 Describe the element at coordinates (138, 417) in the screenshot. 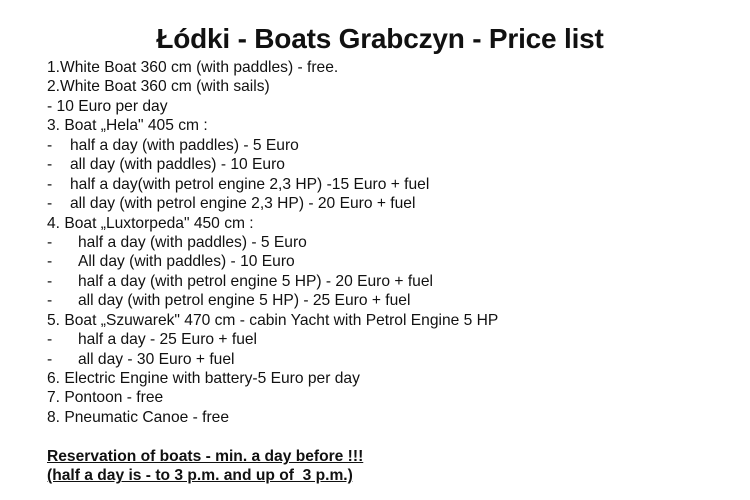

I see `list-item: 8. Pneumatic Canoe - free` at that location.